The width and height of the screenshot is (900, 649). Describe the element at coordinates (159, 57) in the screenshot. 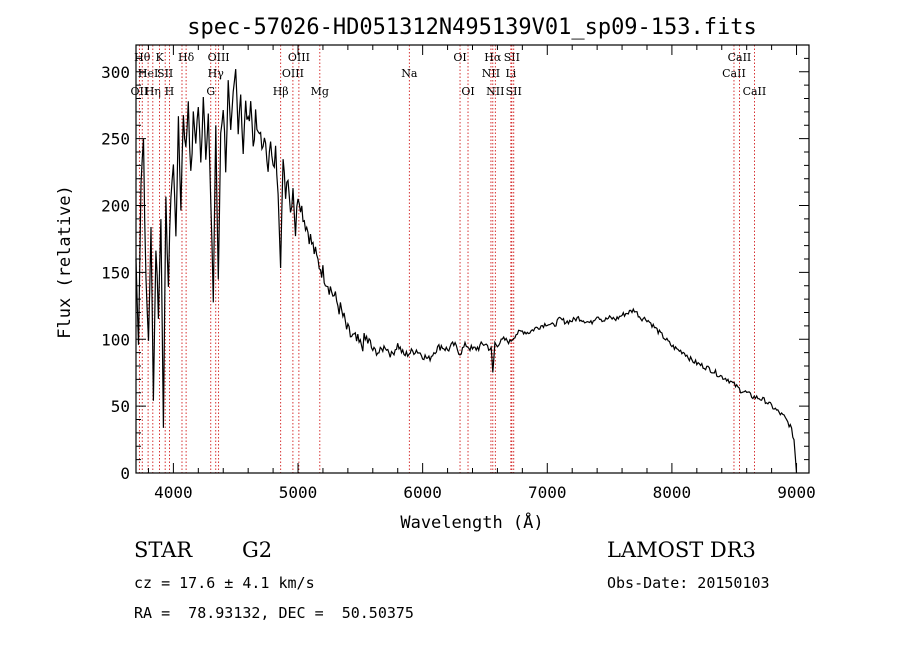

I see `marker-label-4: K` at that location.